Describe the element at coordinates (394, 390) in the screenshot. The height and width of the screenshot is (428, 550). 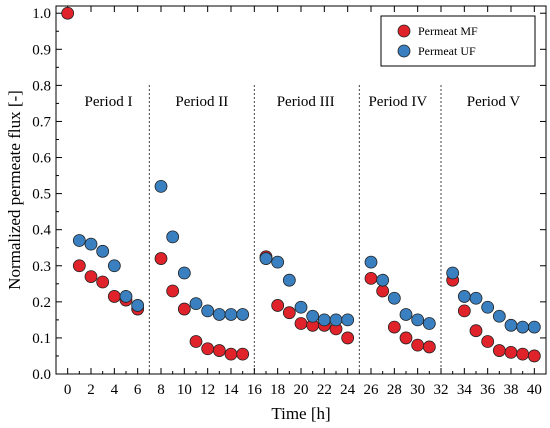
I see `x-tick-label: 28` at that location.